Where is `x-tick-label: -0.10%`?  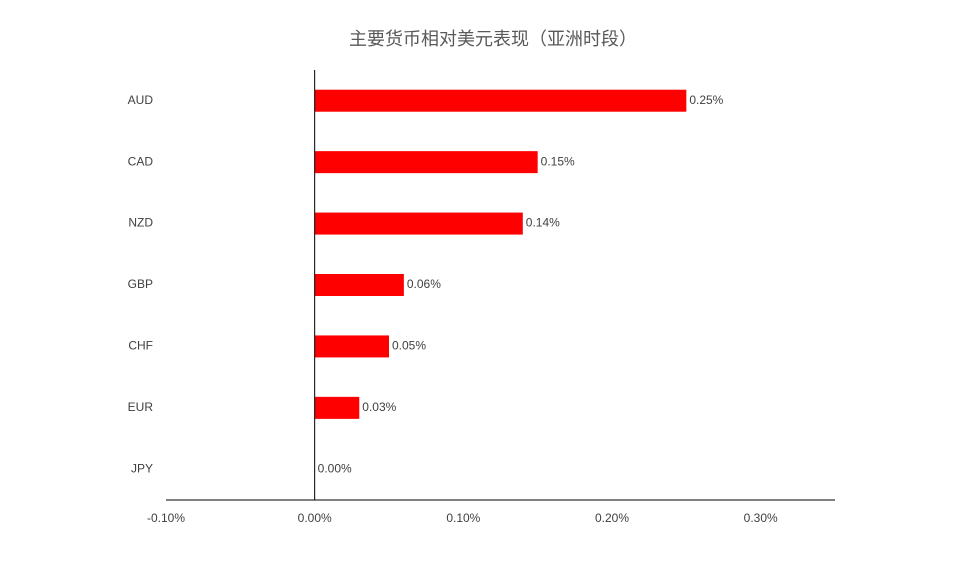
x-tick-label: -0.10% is located at coordinates (166, 518).